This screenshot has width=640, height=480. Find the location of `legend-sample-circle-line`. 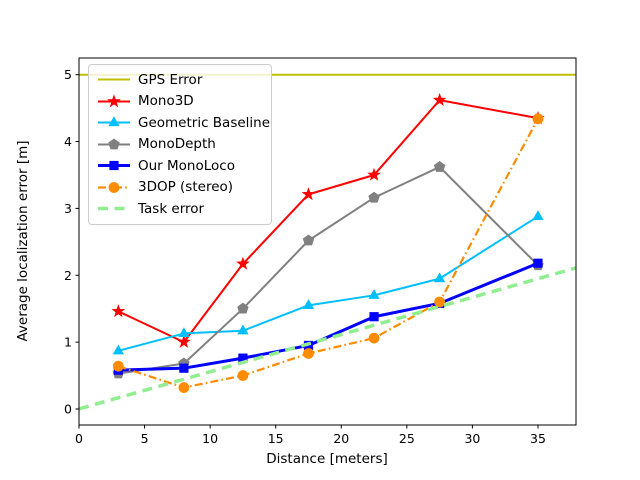

legend-sample-circle-line is located at coordinates (114, 187).